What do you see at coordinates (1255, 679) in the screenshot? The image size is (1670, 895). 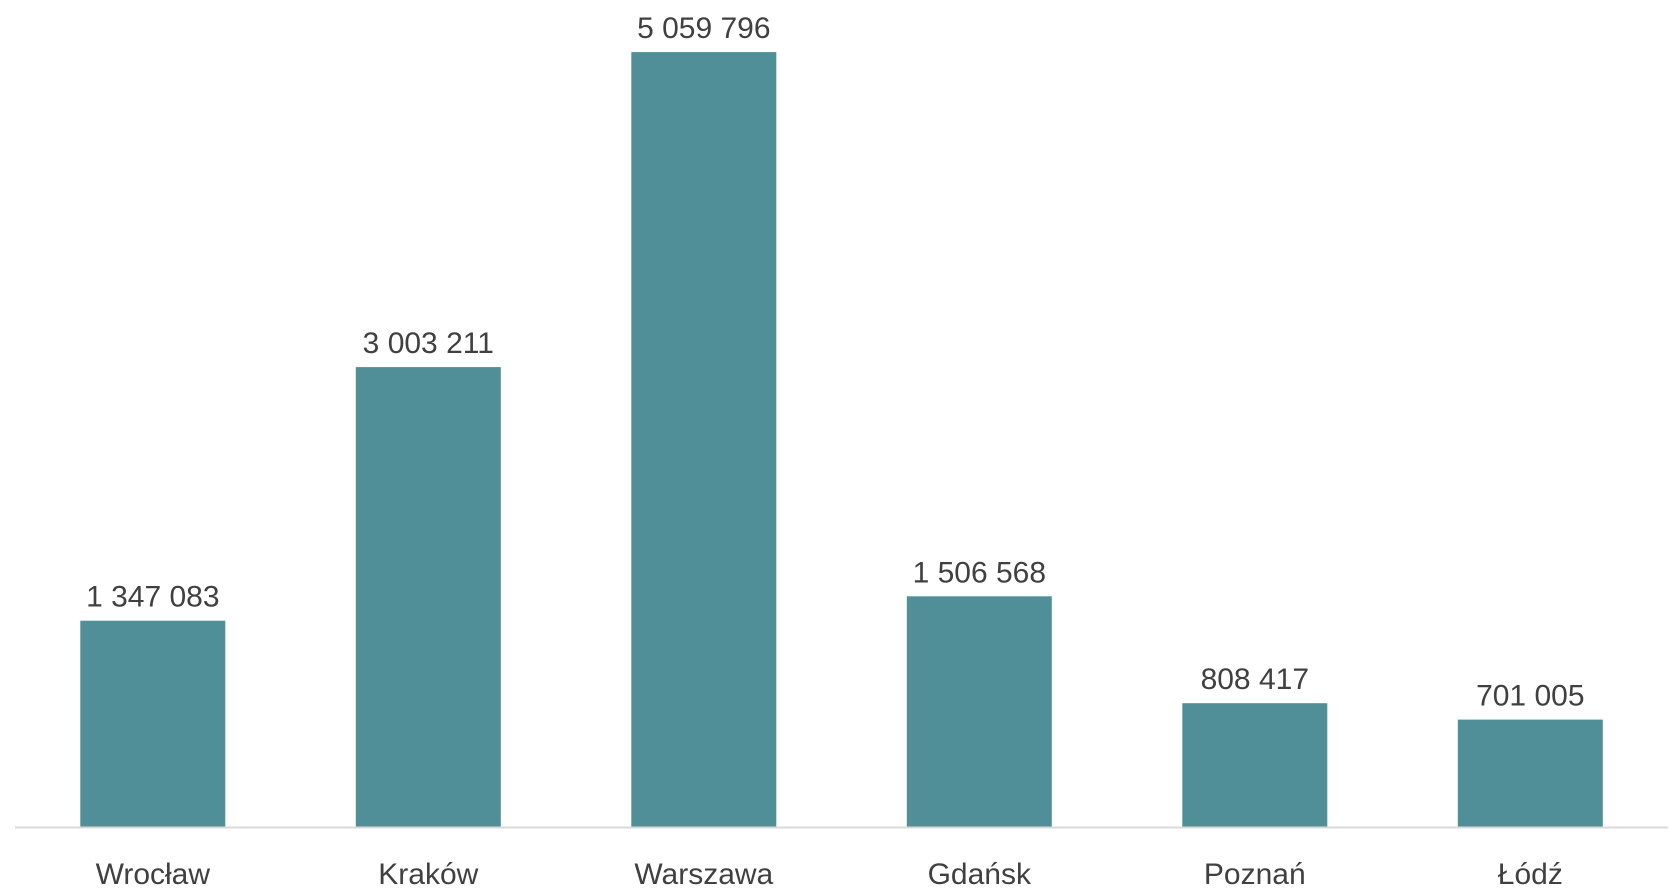 I see `value-label-4: 808 417` at bounding box center [1255, 679].